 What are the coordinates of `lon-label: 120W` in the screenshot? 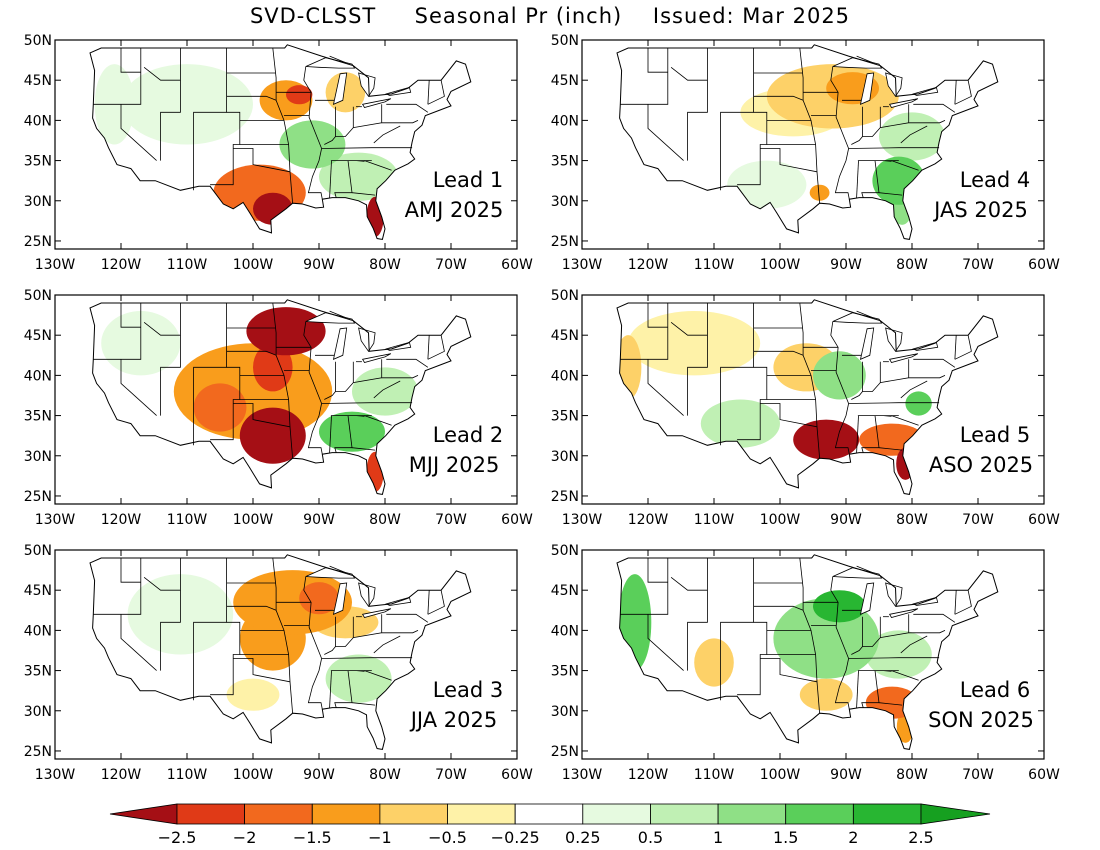 It's located at (648, 520).